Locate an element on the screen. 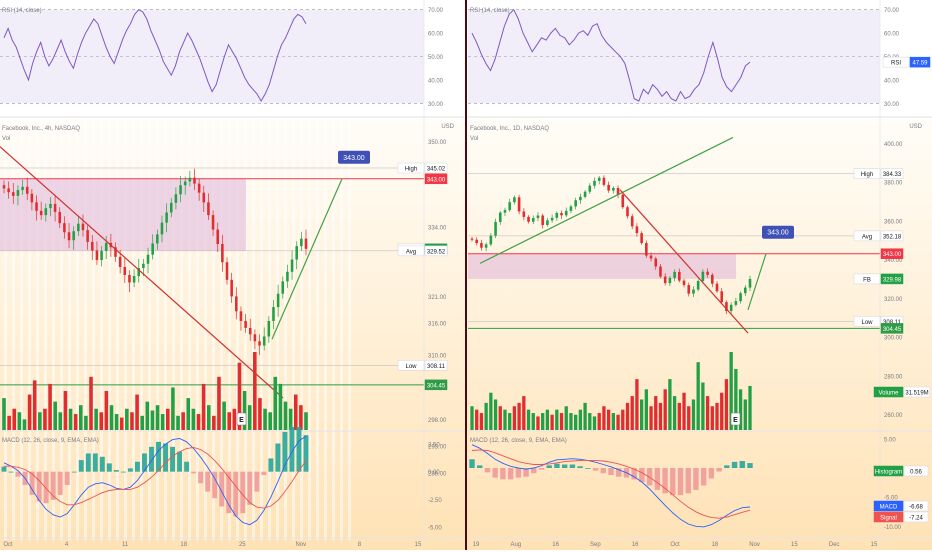  low-tag-label: Low is located at coordinates (411, 367).